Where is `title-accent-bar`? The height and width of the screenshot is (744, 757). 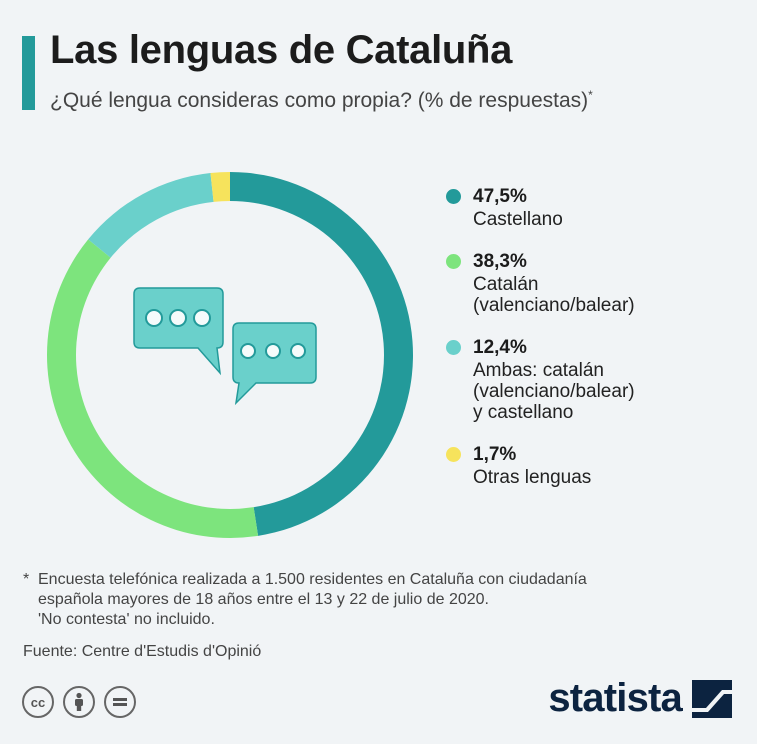 title-accent-bar is located at coordinates (28, 73).